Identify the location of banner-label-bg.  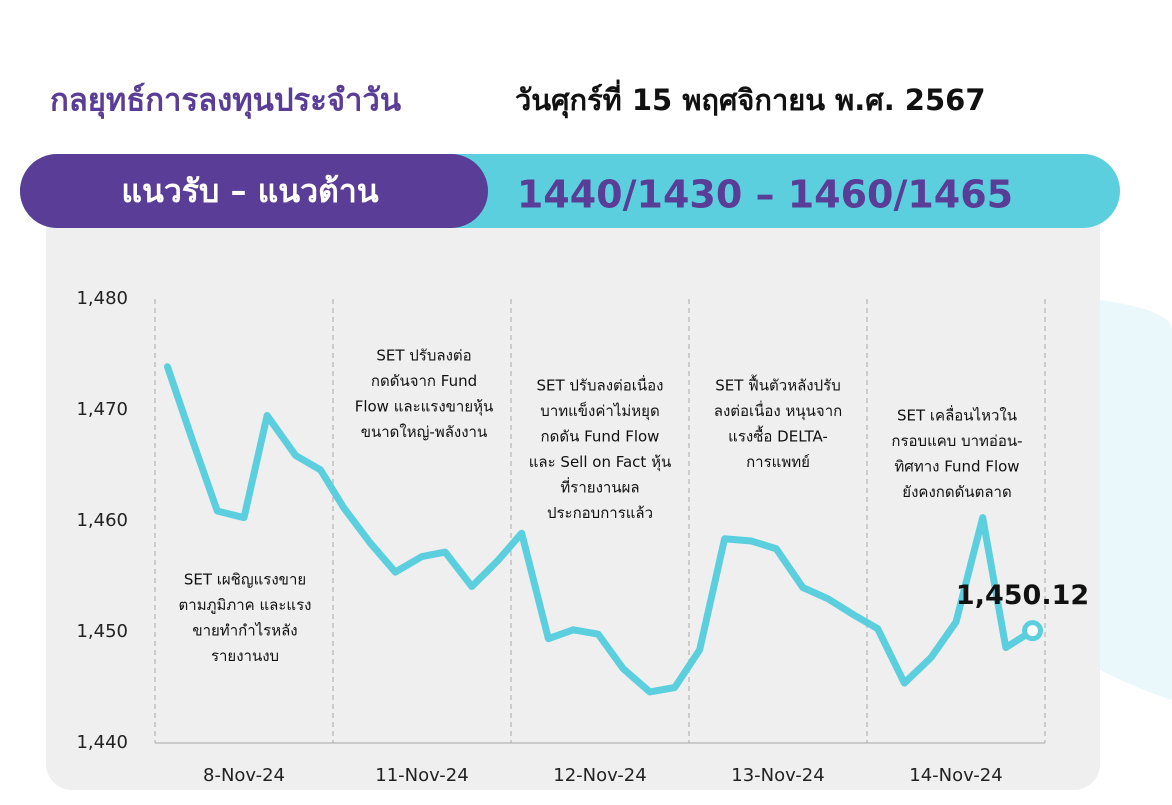
(254, 191).